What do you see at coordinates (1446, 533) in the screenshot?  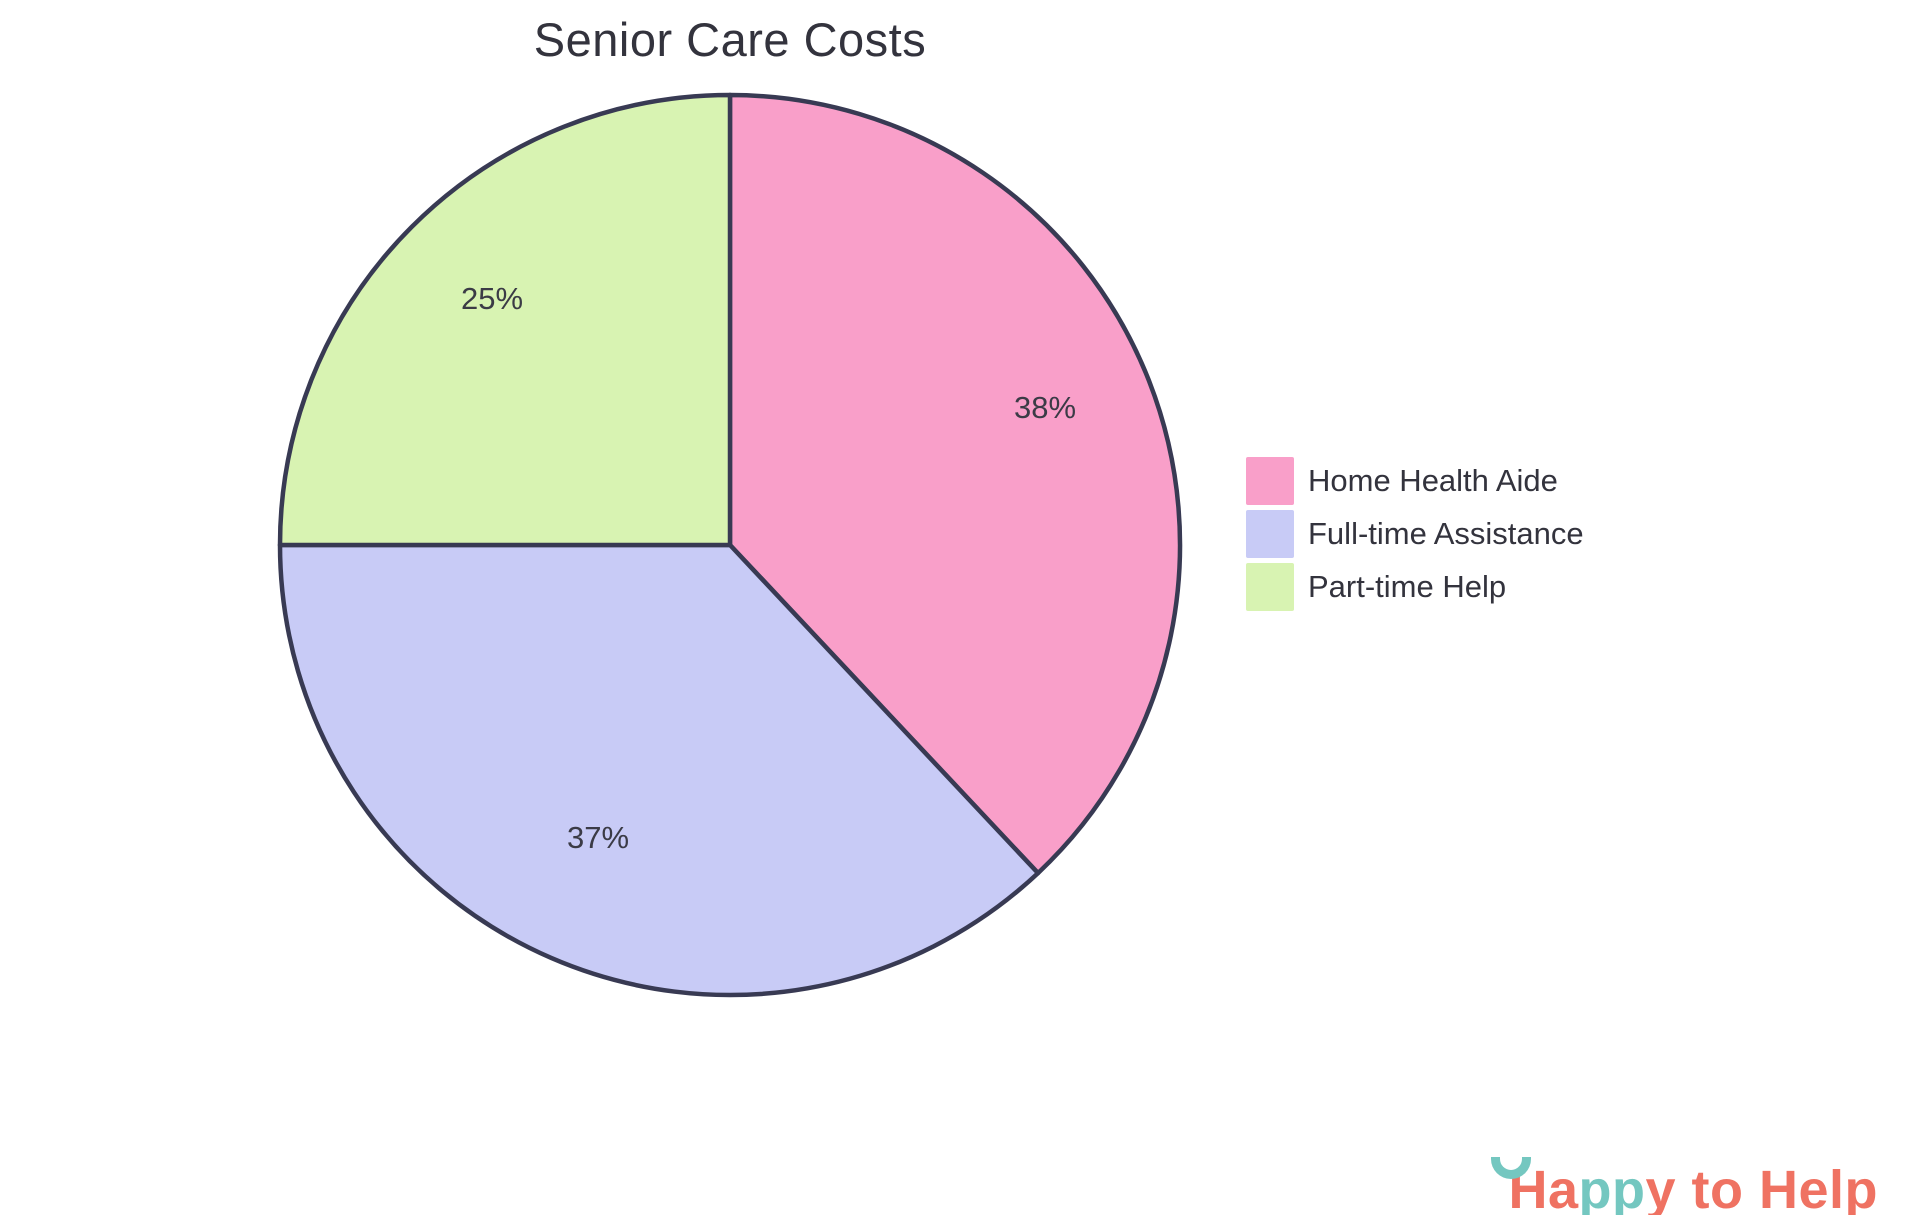 I see `legend-label: Full-time Assistance` at bounding box center [1446, 533].